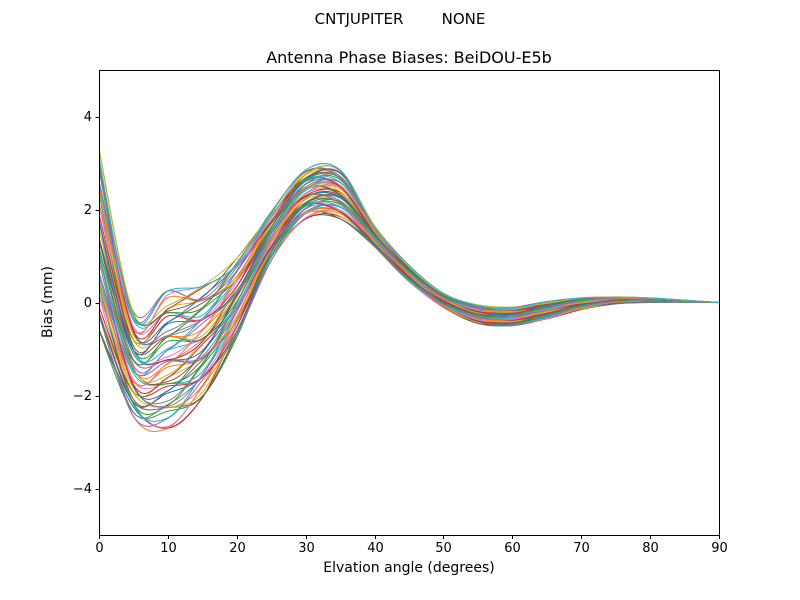 This screenshot has width=800, height=600. Describe the element at coordinates (409, 568) in the screenshot. I see `x-axis-label: Elvation angle (degrees)` at that location.